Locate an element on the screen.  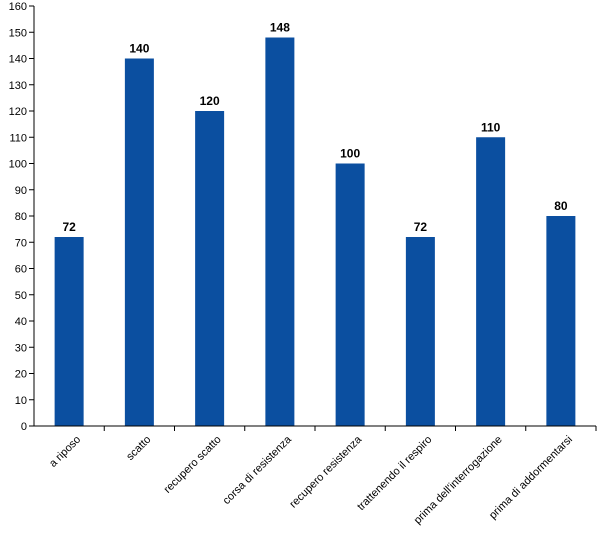
data-label: 80 is located at coordinates (561, 206).